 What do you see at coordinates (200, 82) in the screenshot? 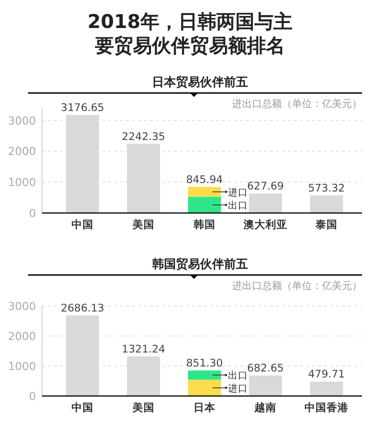
I see `chart-subtitle: 日本贸易伙伴前五` at bounding box center [200, 82].